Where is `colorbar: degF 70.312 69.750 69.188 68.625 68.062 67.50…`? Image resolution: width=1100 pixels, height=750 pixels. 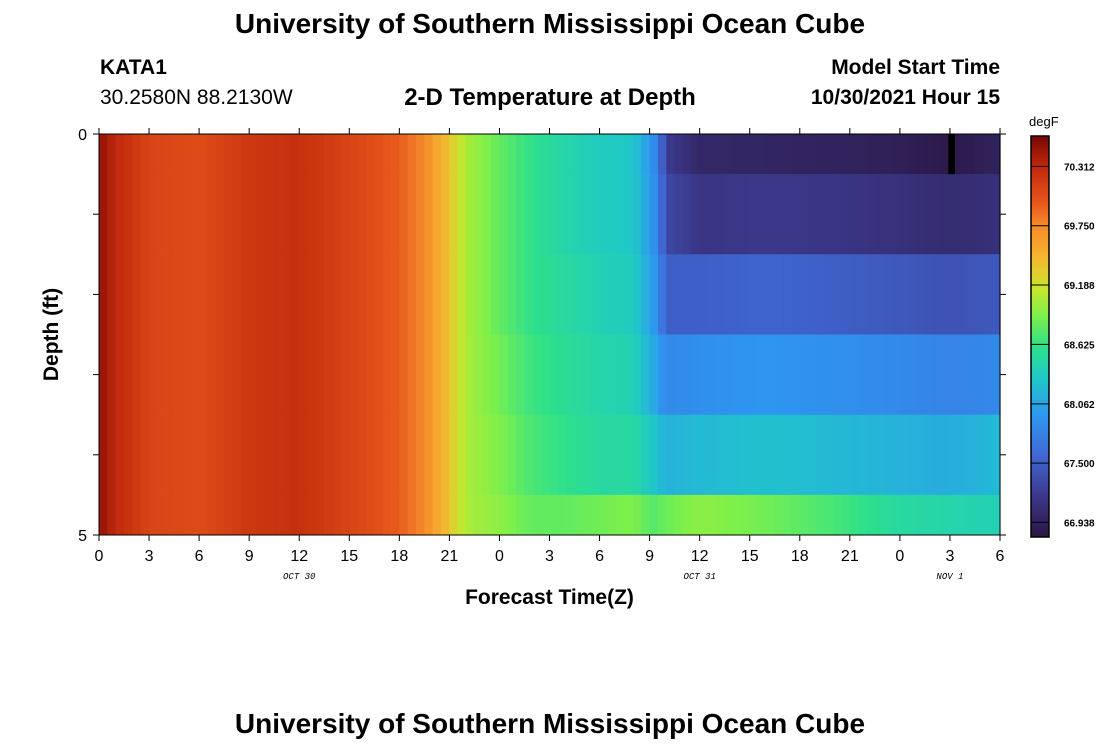 colorbar: degF 70.312 69.750 69.188 68.625 68.062 67.50… is located at coordinates (1062, 326).